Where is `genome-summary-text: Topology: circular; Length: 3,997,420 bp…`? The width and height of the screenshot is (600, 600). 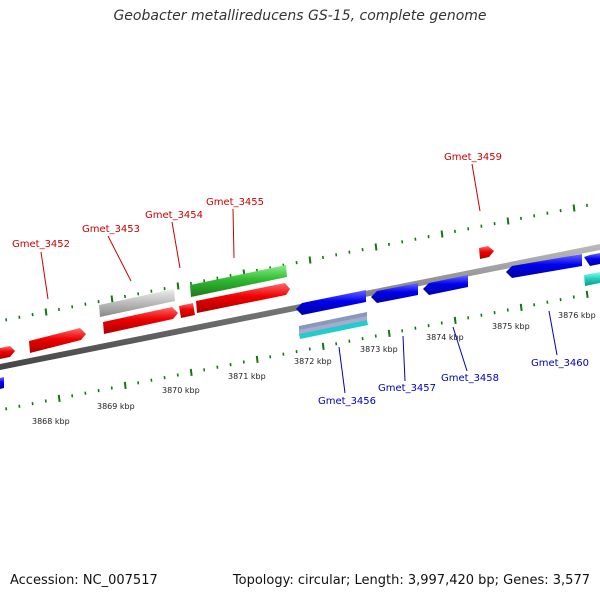
genome-summary-text: Topology: circular; Length: 3,997,420 bp… is located at coordinates (411, 580).